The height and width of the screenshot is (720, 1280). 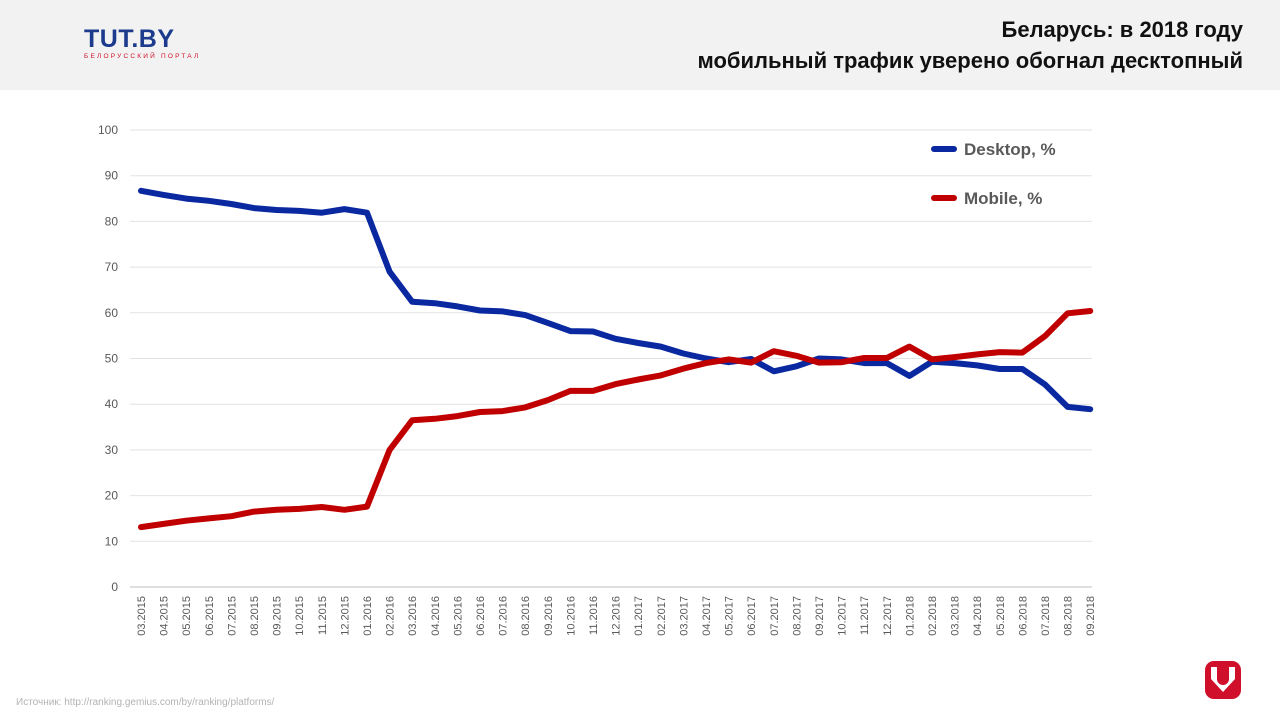 I want to click on x-tick-label: 11.2017, so click(x=865, y=615).